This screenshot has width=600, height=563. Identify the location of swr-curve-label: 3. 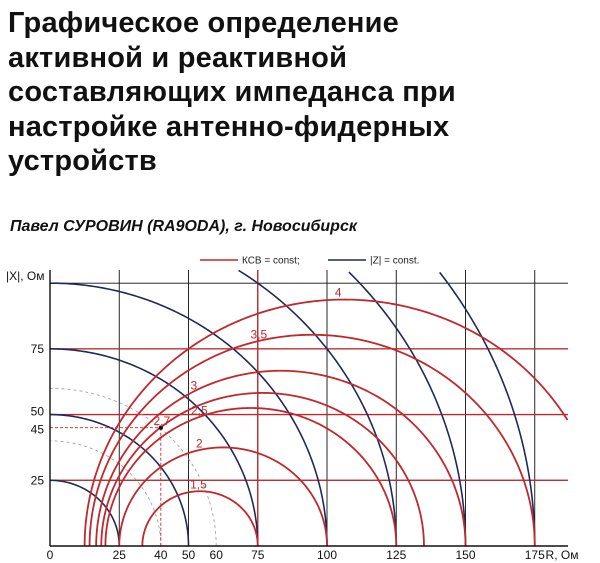
(194, 385).